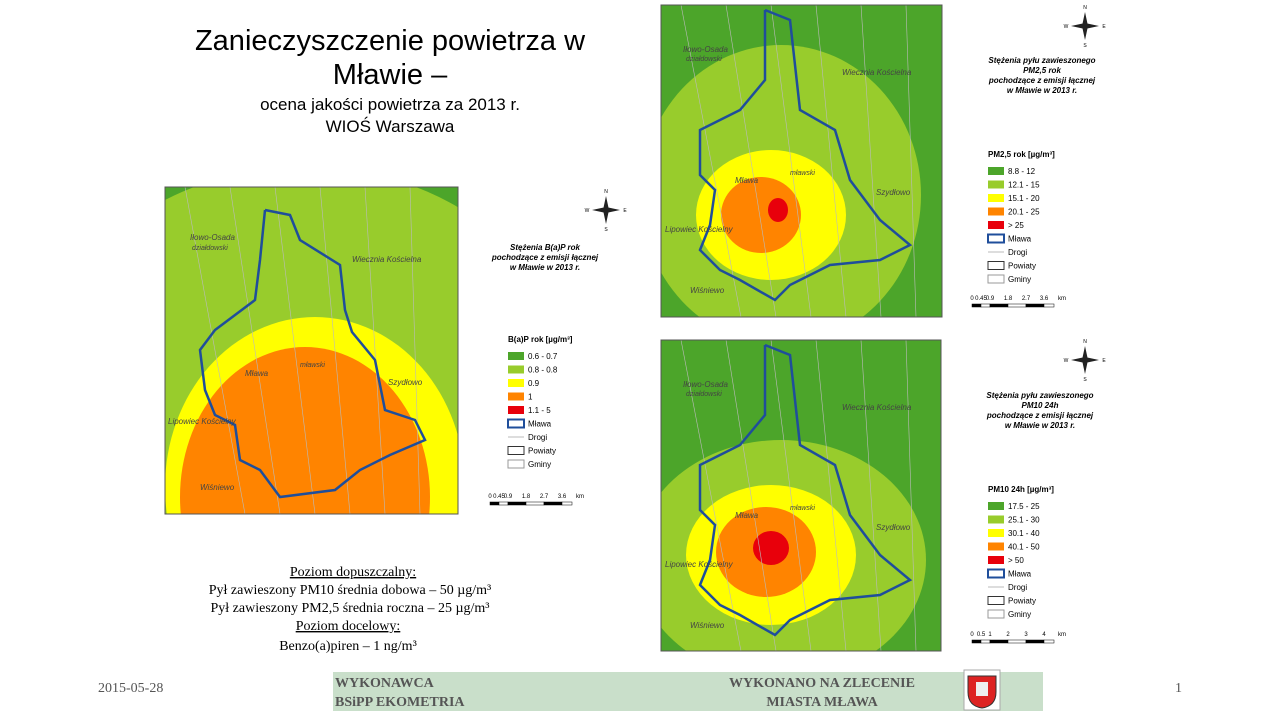  What do you see at coordinates (390, 75) in the screenshot?
I see `title: Mławie –` at bounding box center [390, 75].